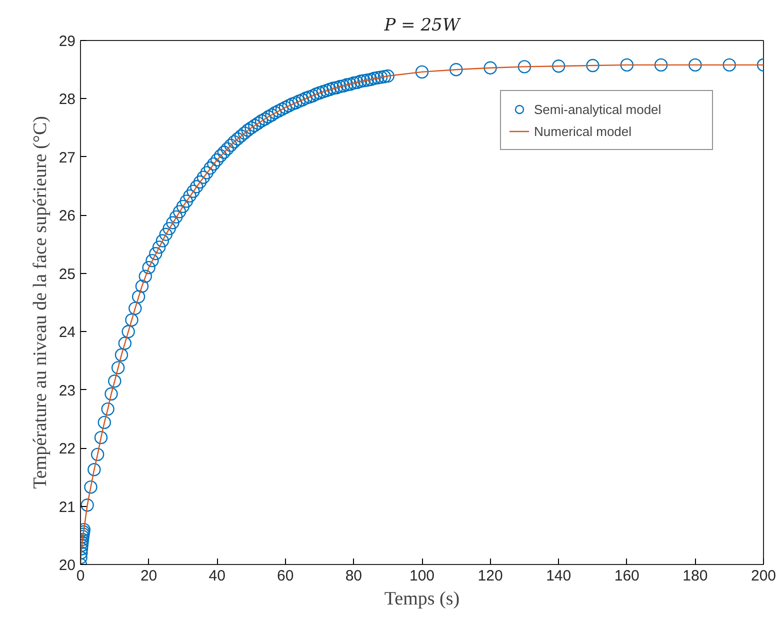  Describe the element at coordinates (285, 576) in the screenshot. I see `x-tick-label: 60` at that location.